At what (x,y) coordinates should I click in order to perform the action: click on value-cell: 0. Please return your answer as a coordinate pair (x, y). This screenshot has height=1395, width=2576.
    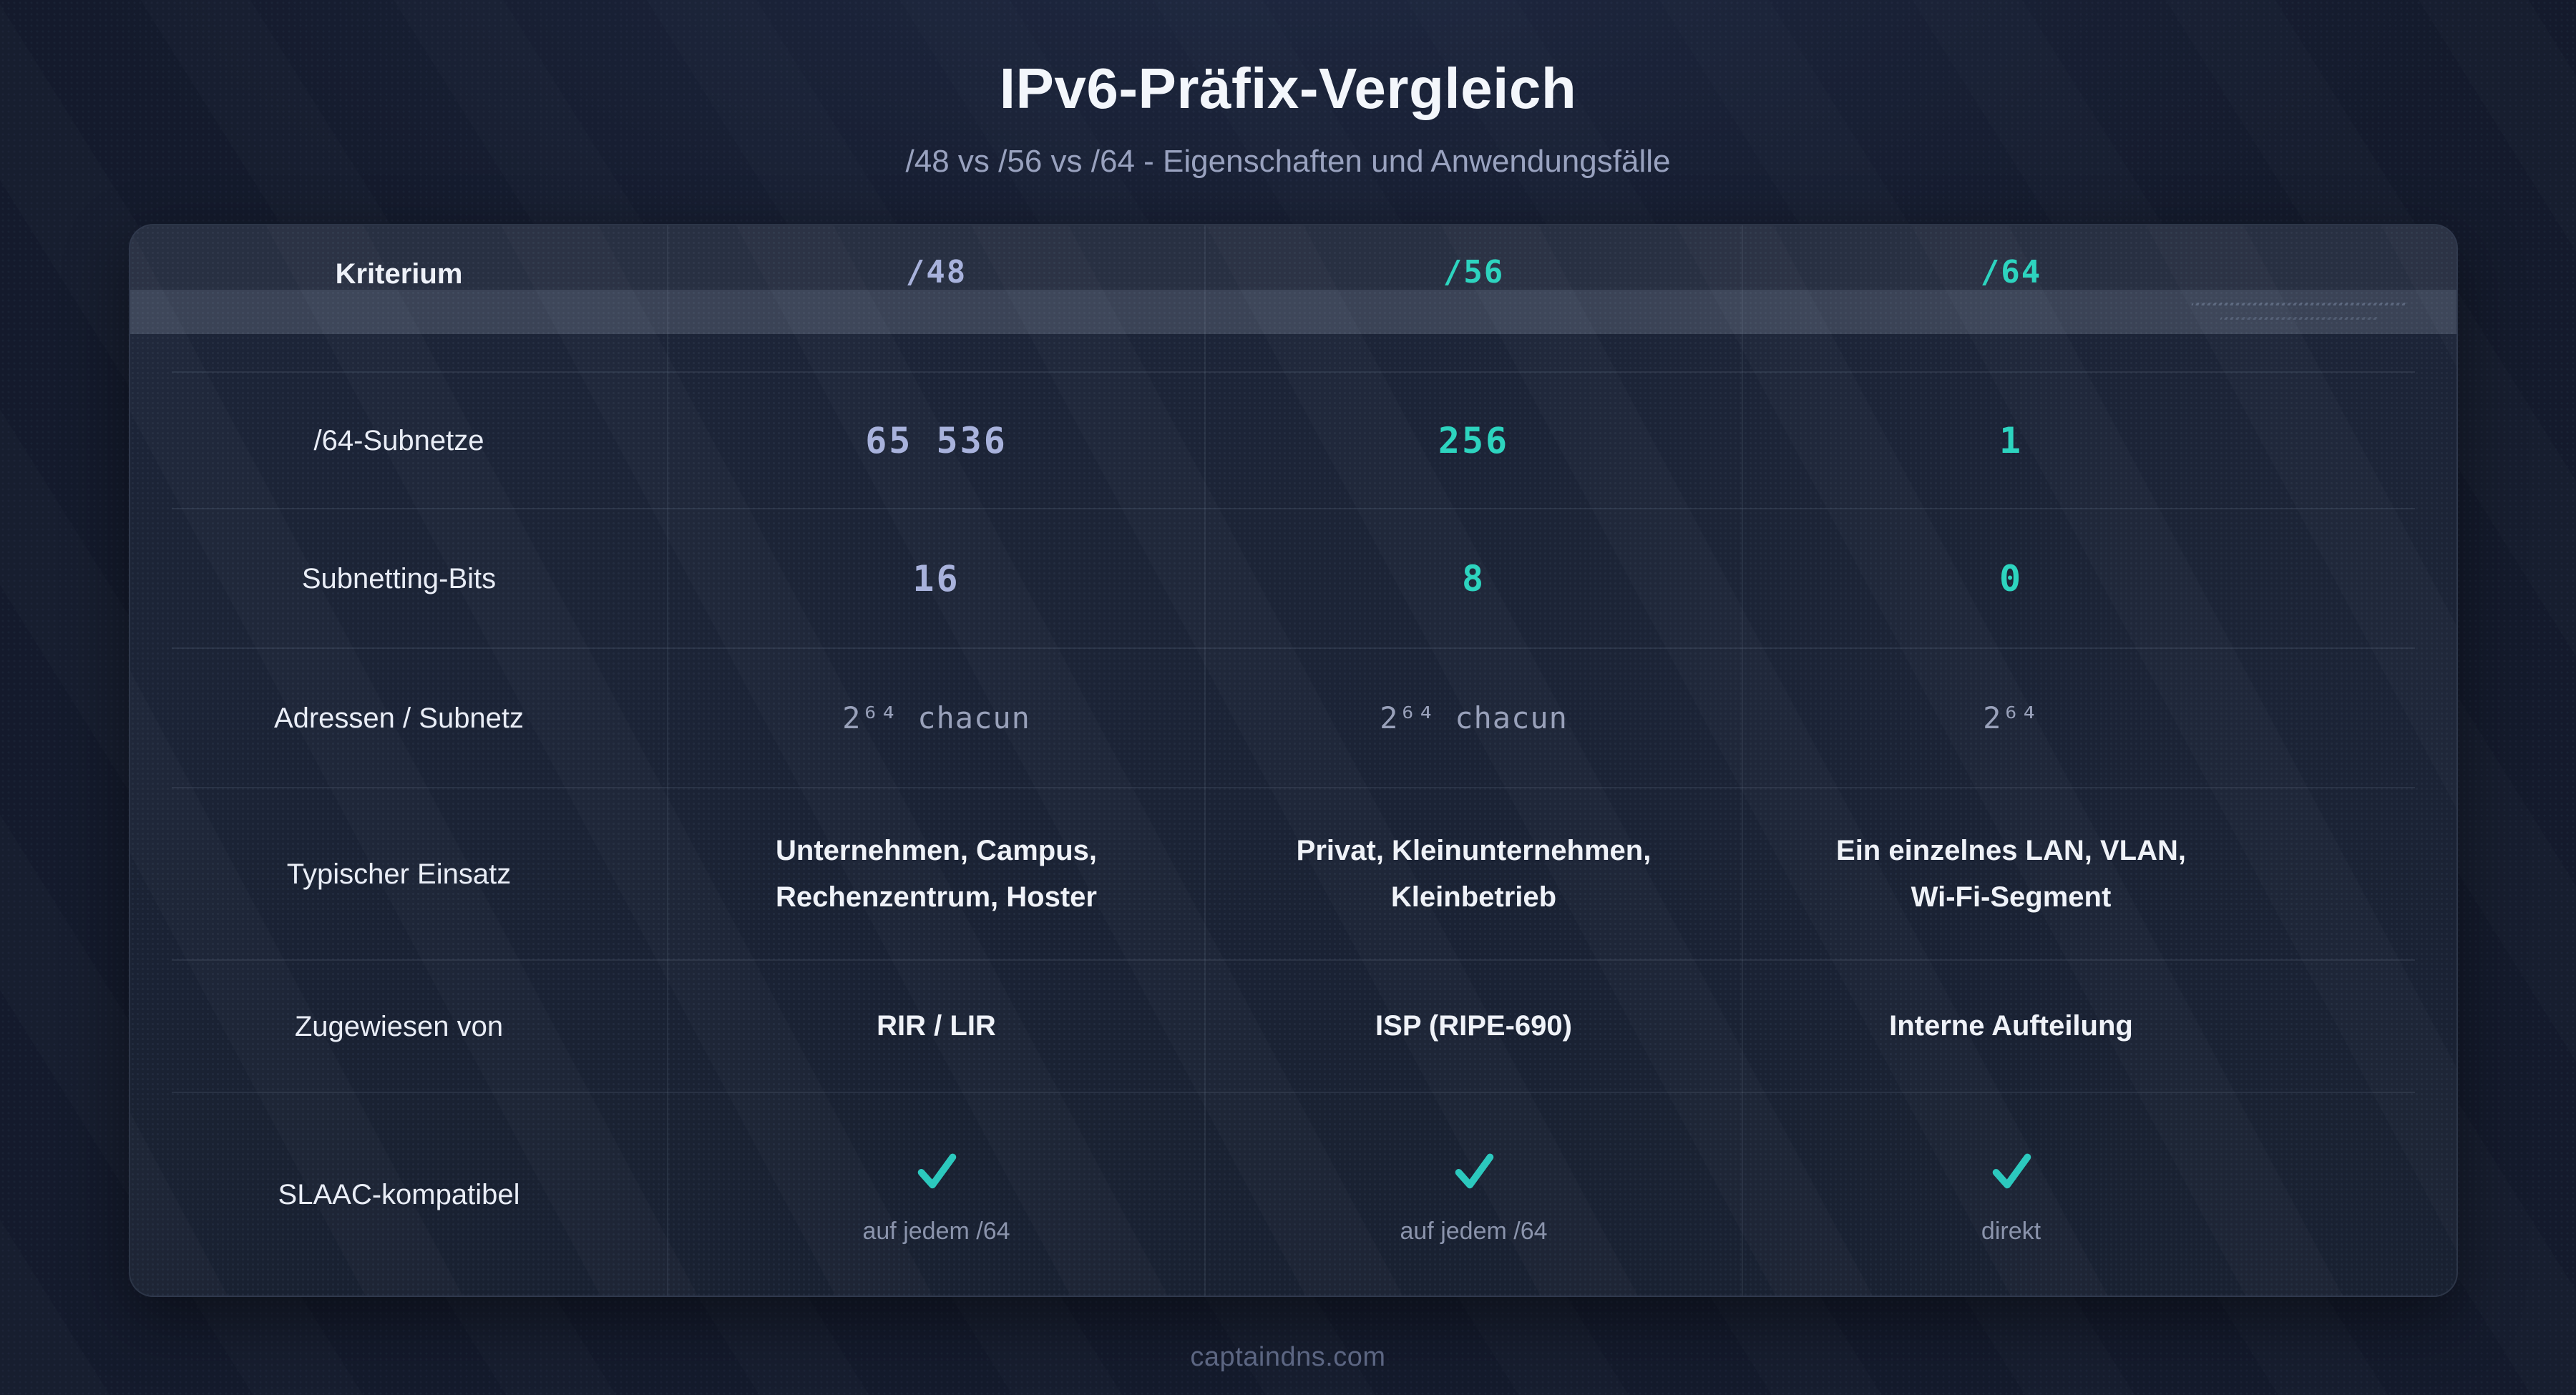
    Looking at the image, I should click on (2011, 578).